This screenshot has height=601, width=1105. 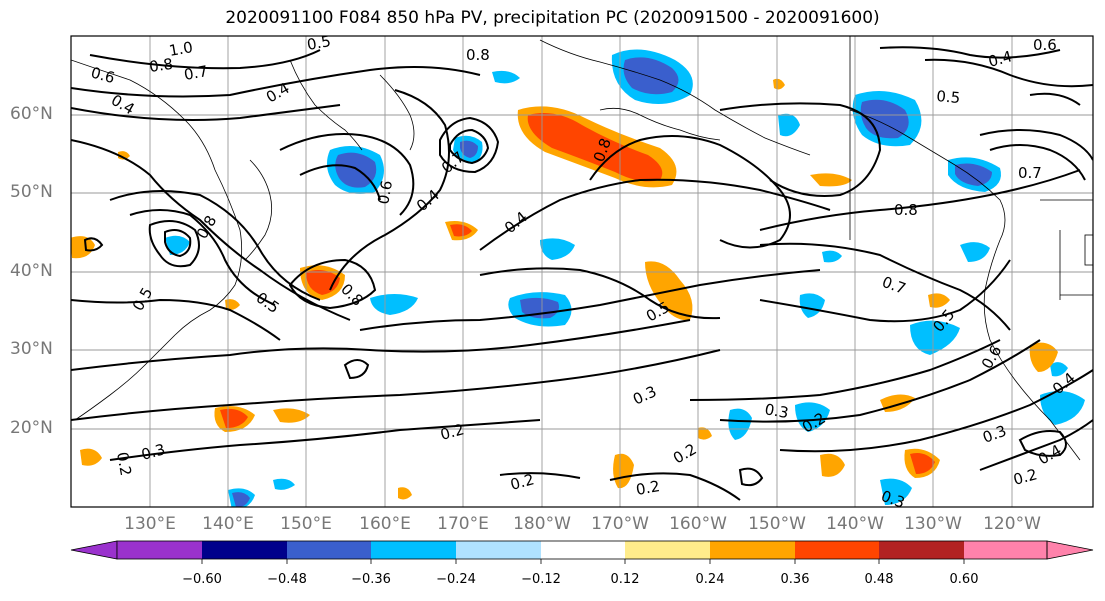 What do you see at coordinates (698, 524) in the screenshot?
I see `lon-label: 160°W` at bounding box center [698, 524].